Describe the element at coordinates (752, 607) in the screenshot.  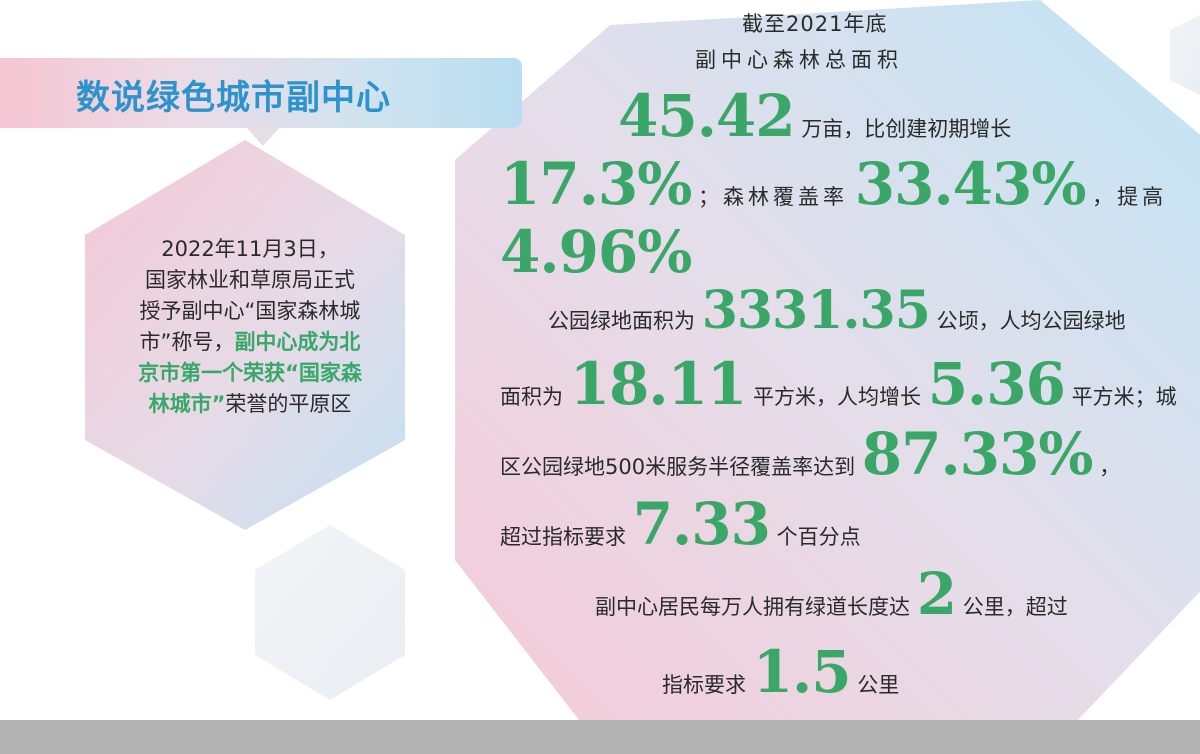
I see `stats-text: 副中心居民每万人拥有绿道长度达` at that location.